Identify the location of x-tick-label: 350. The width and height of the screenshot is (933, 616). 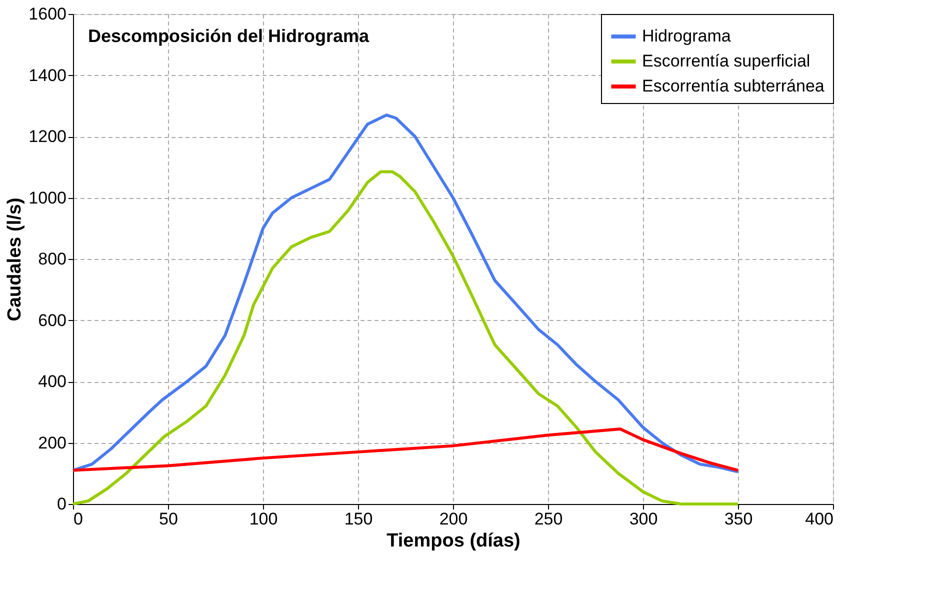
(738, 519).